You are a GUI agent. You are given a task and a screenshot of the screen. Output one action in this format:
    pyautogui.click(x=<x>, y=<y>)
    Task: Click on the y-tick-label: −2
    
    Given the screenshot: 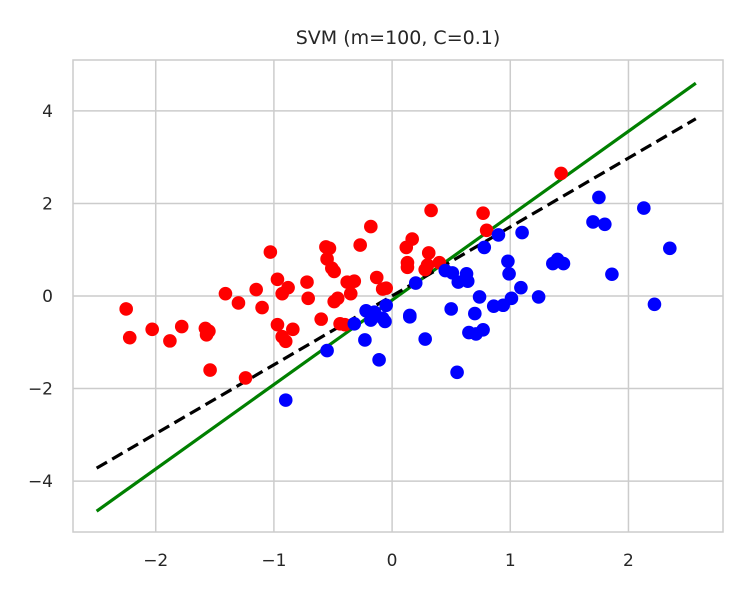 What is the action you would take?
    pyautogui.click(x=40, y=390)
    